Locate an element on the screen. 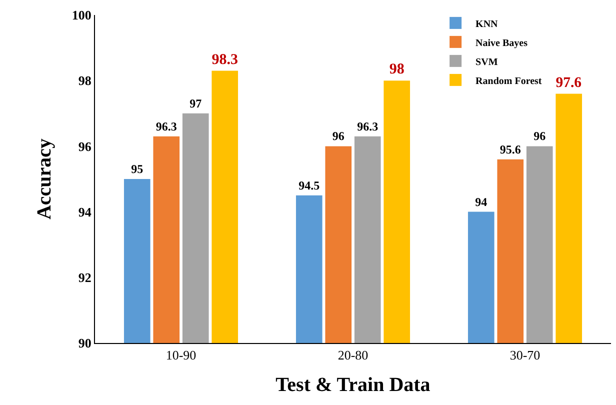 The height and width of the screenshot is (405, 616). x-axis-title: Test & Train Data is located at coordinates (353, 385).